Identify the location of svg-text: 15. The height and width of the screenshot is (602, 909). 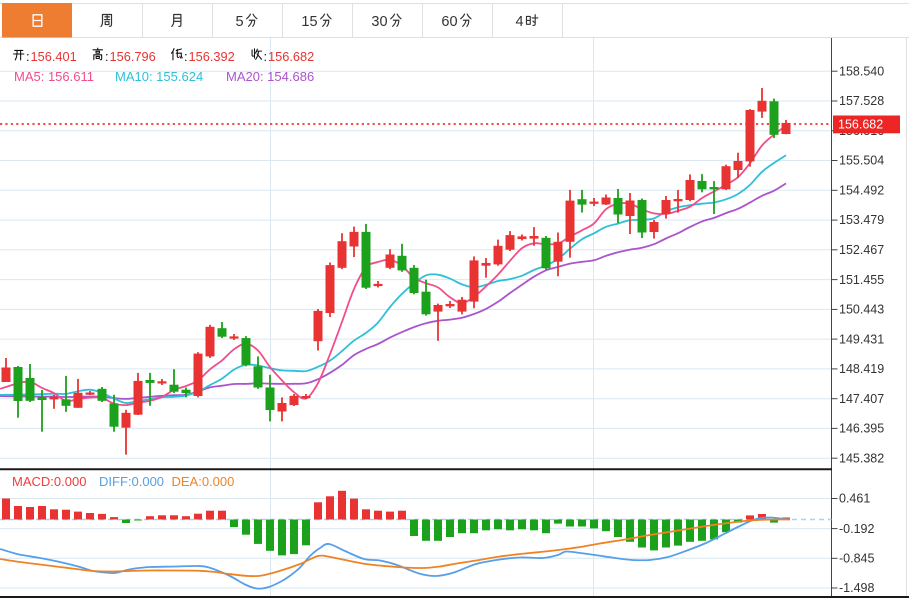
(309, 22).